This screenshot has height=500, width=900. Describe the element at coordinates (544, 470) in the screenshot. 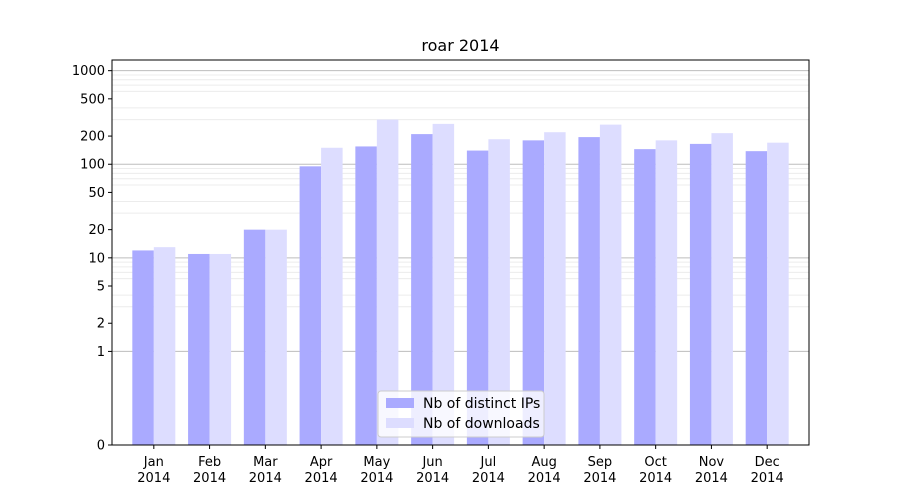

I see `x-tick-label: Aug 2014` at that location.